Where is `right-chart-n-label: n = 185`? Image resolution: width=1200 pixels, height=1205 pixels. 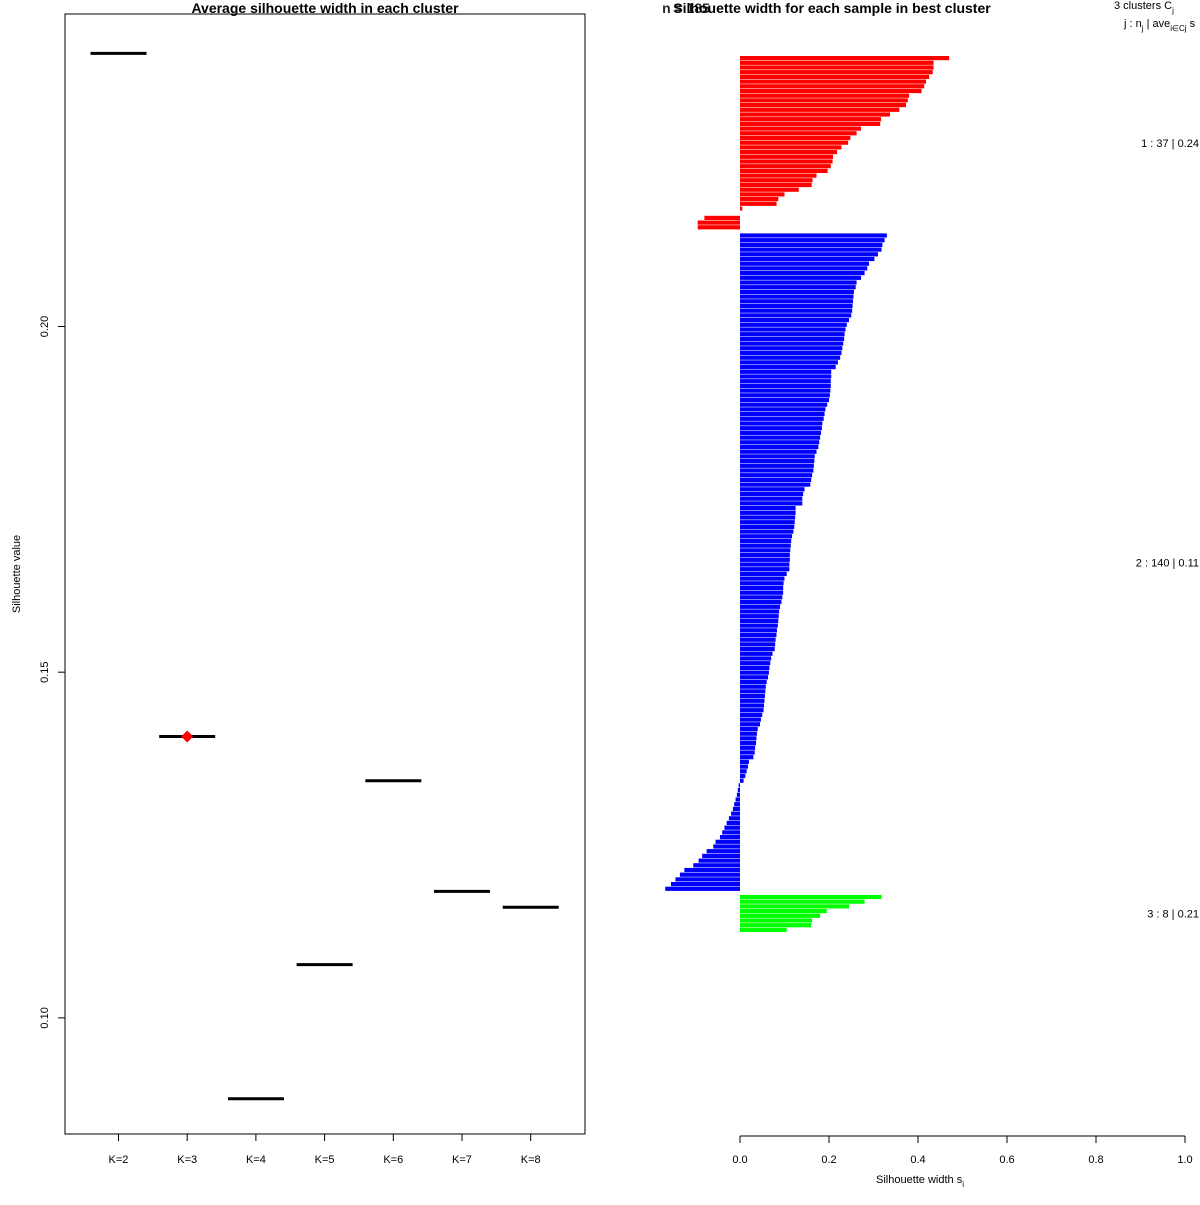
right-chart-n-label: n = 185 is located at coordinates (686, 8).